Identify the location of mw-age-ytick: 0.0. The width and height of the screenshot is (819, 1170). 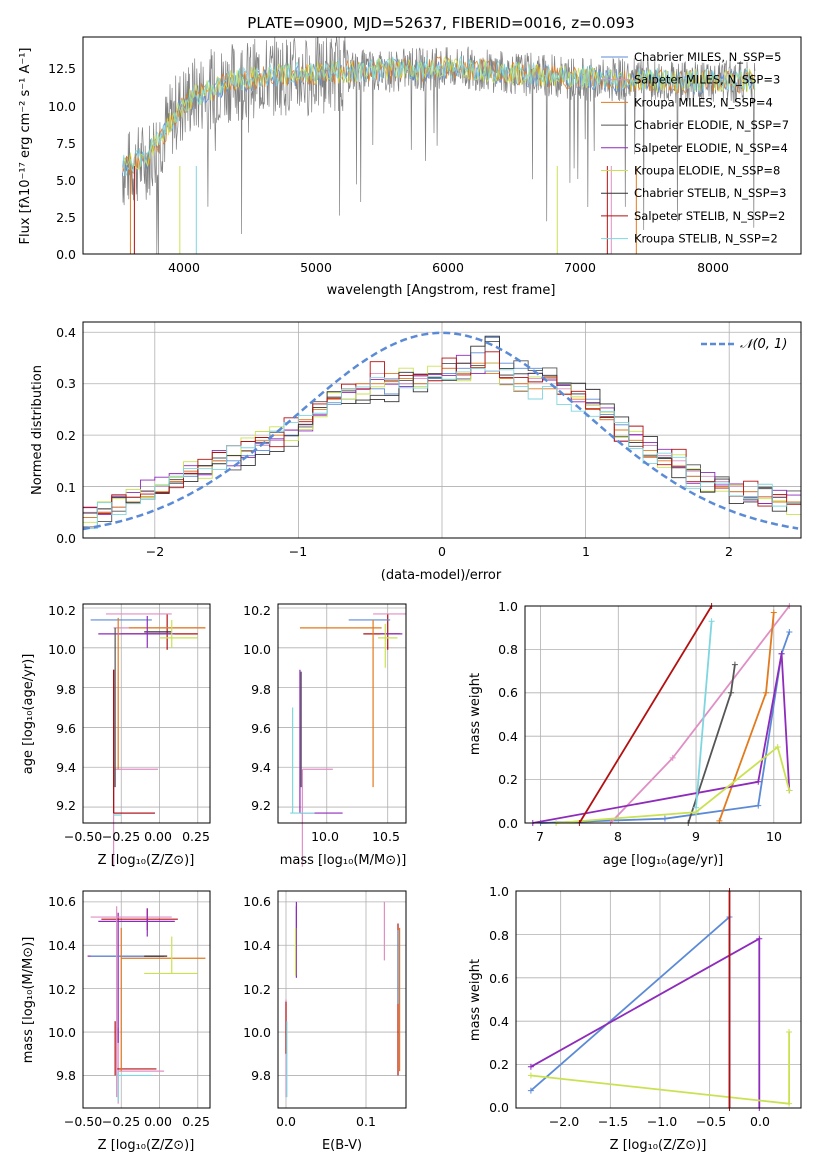
(508, 823).